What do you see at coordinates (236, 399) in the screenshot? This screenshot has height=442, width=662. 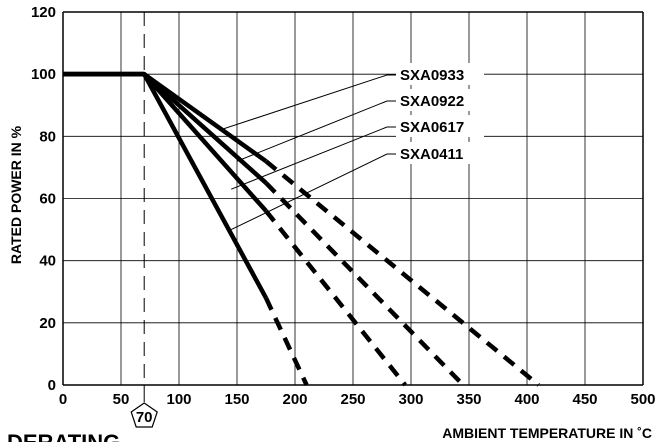 I see `x-tick-150: 150` at bounding box center [236, 399].